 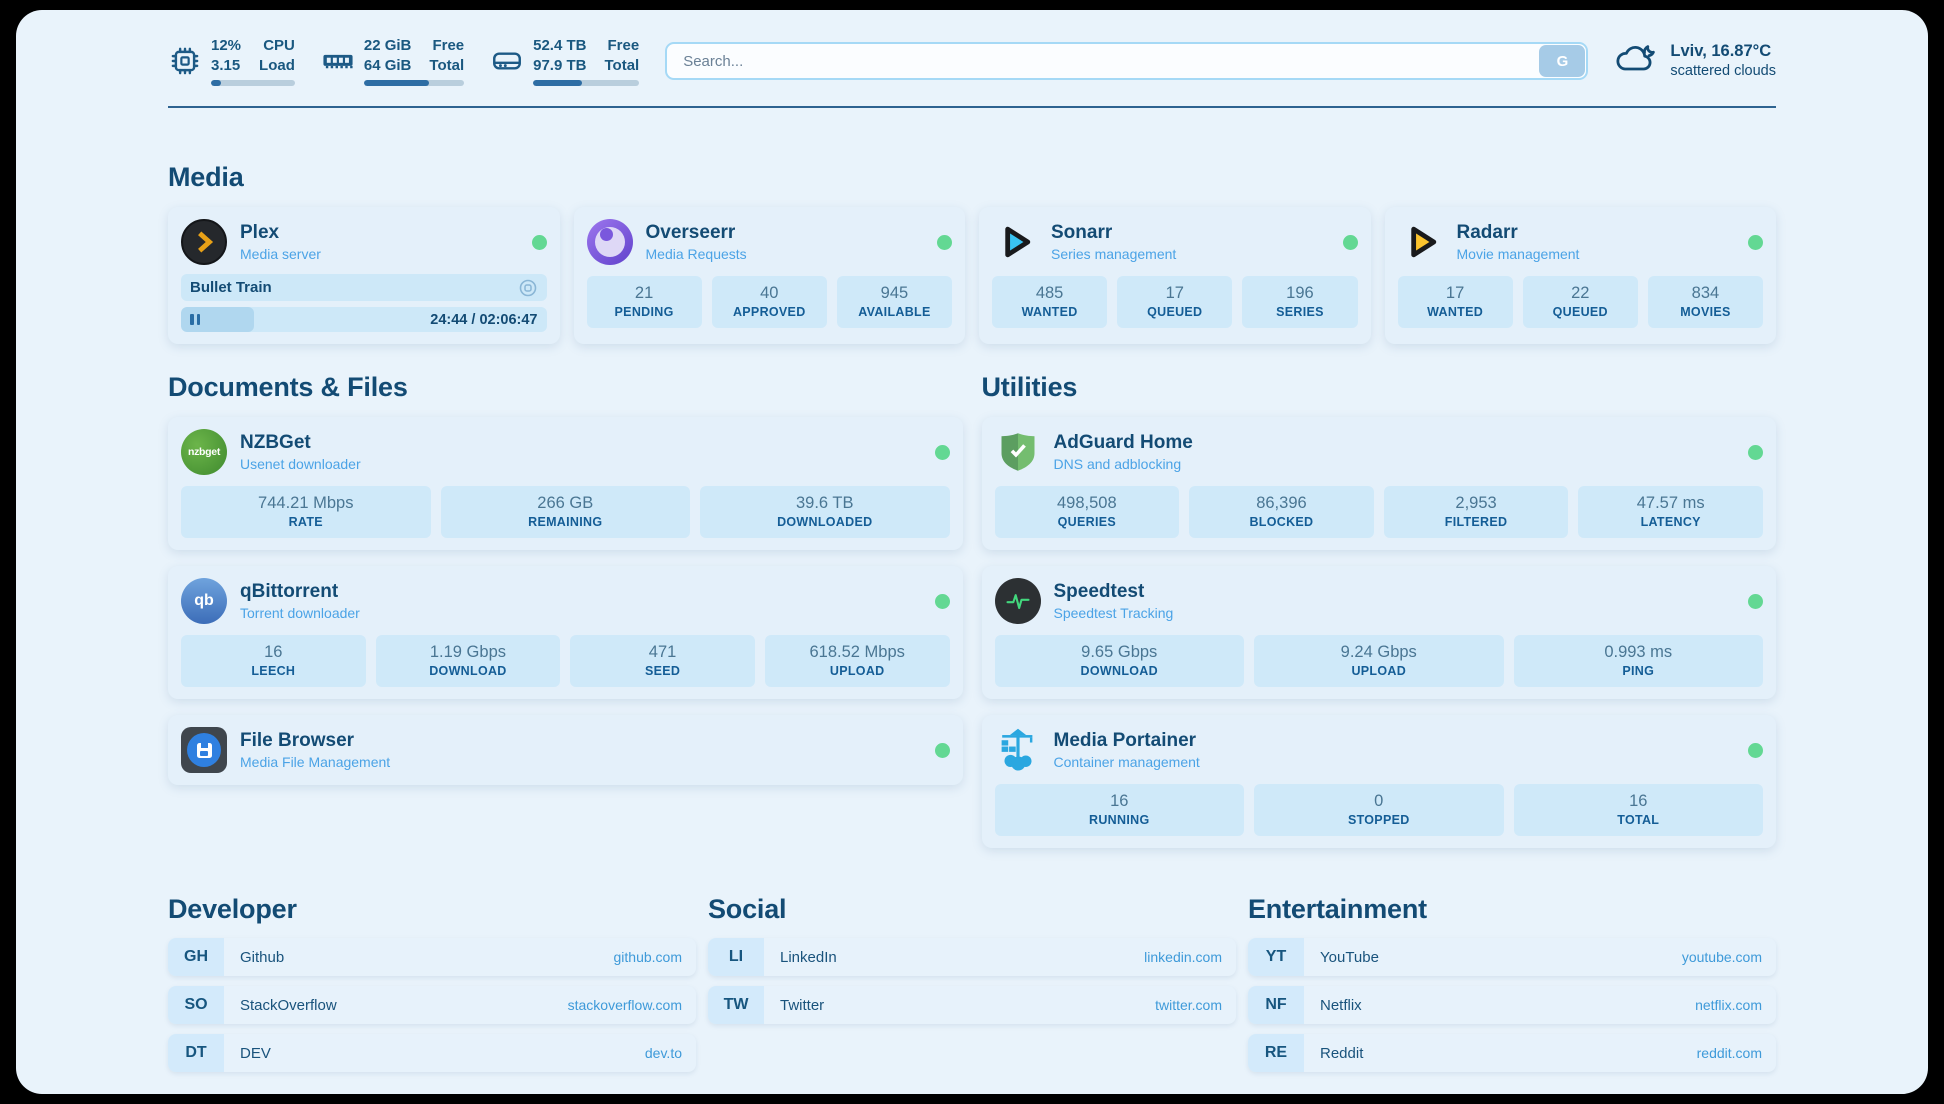 I want to click on stat-label: UPLOAD, so click(x=857, y=671).